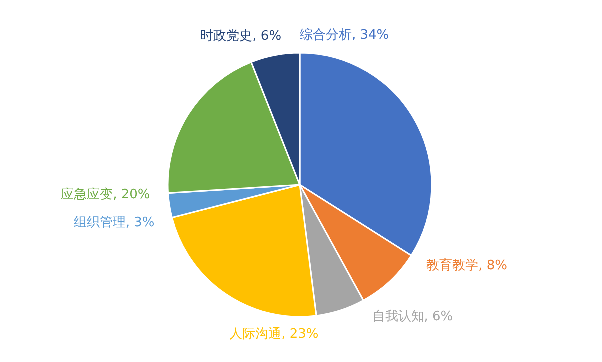 This screenshot has width=602, height=362. I want to click on slice-label: 组织管理, 3%, so click(114, 222).